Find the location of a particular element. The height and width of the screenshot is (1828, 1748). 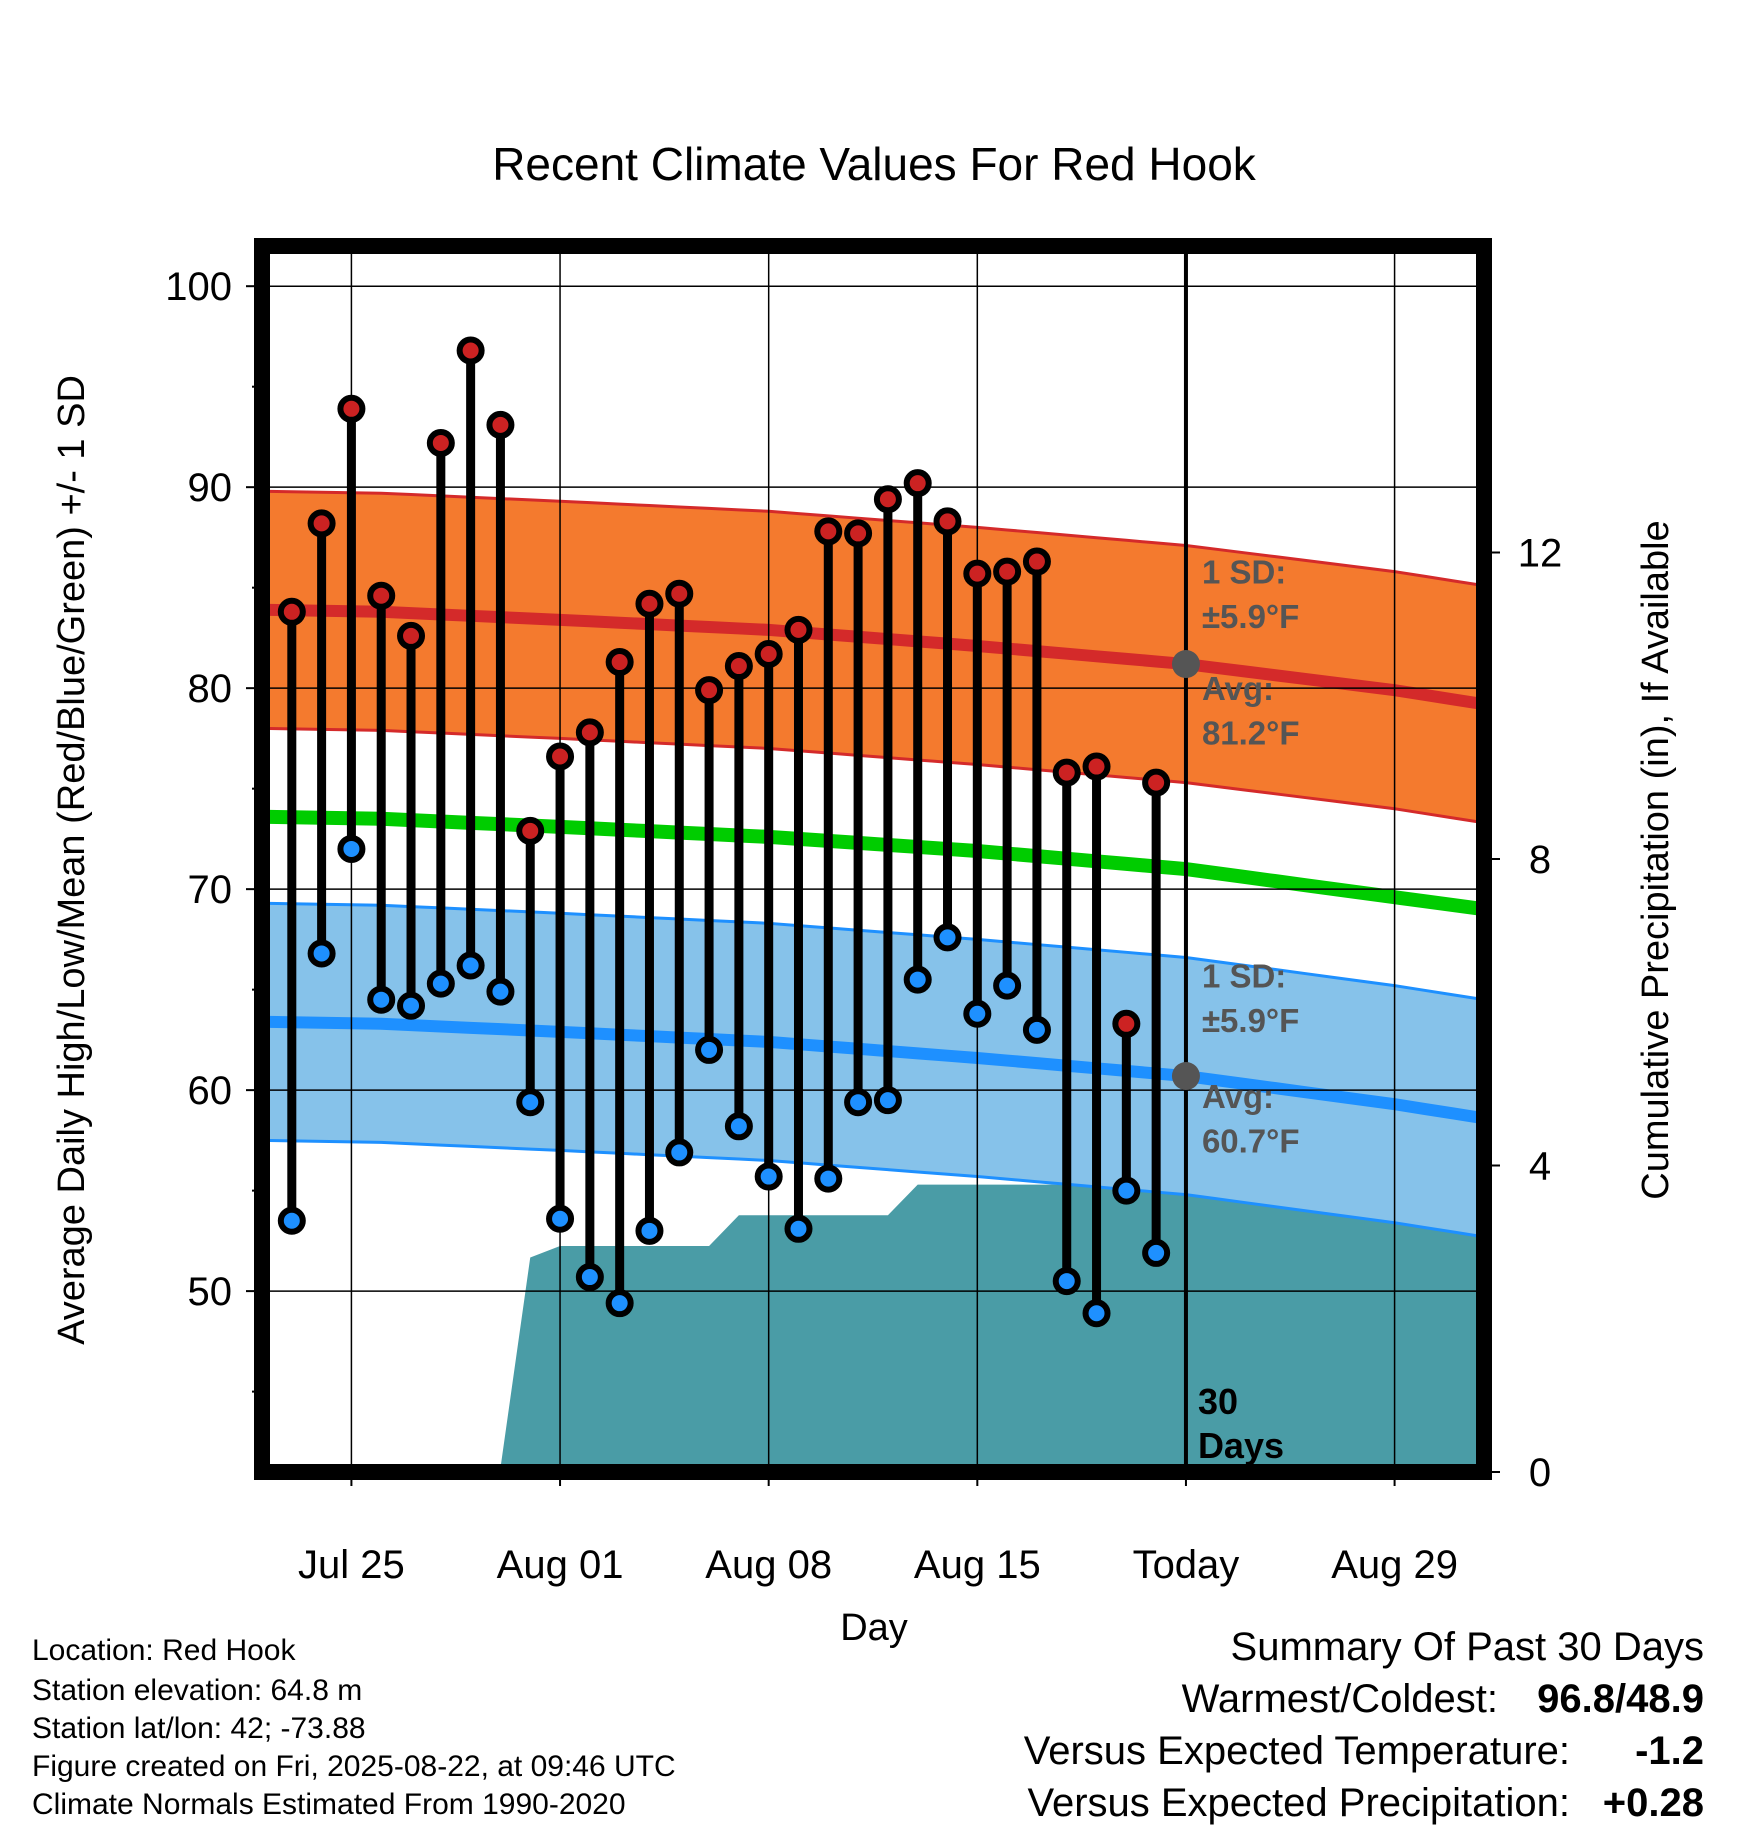

annotation-low-avg-line1: Avg: is located at coordinates (1238, 1096).